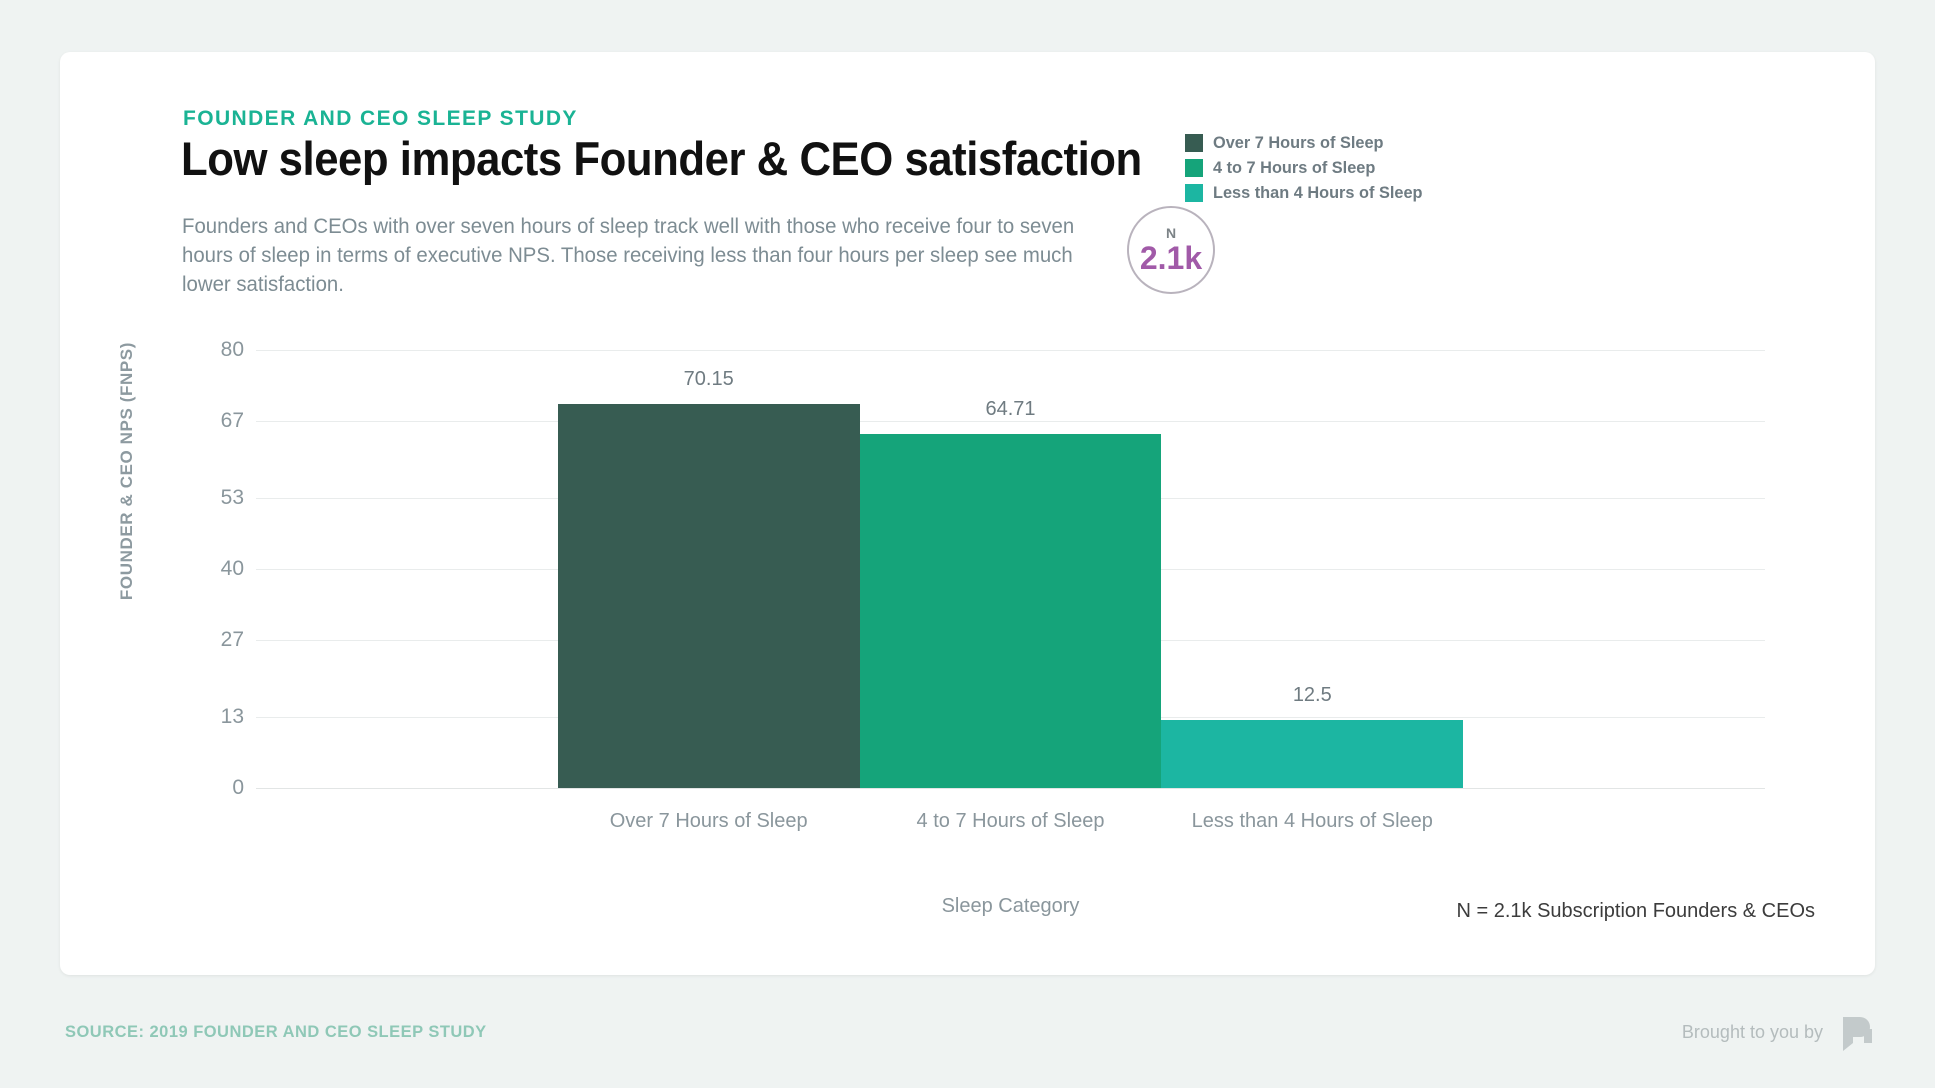 This screenshot has height=1088, width=1935. Describe the element at coordinates (1318, 192) in the screenshot. I see `legend-item-label: Less than 4 Hours of Sleep` at that location.